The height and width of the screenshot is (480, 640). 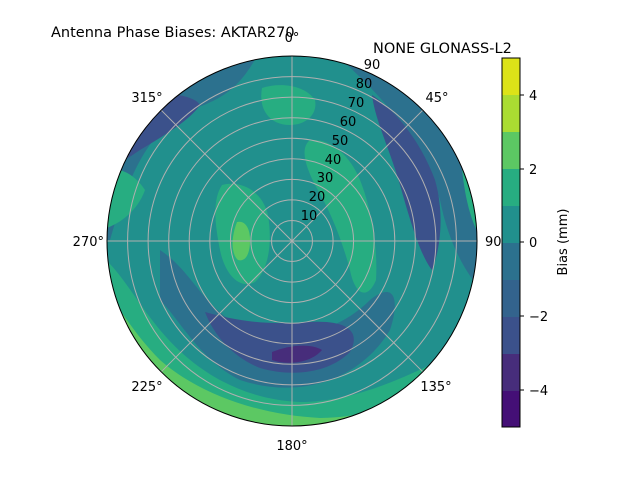 I want to click on chart-title-left: Antenna Phase Biases: AKTAR270, so click(x=173, y=33).